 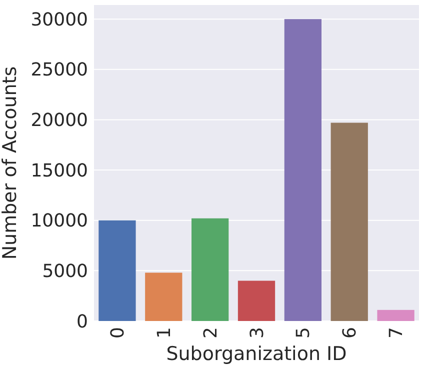 I want to click on y-tick-label: 25000, so click(x=59, y=70).